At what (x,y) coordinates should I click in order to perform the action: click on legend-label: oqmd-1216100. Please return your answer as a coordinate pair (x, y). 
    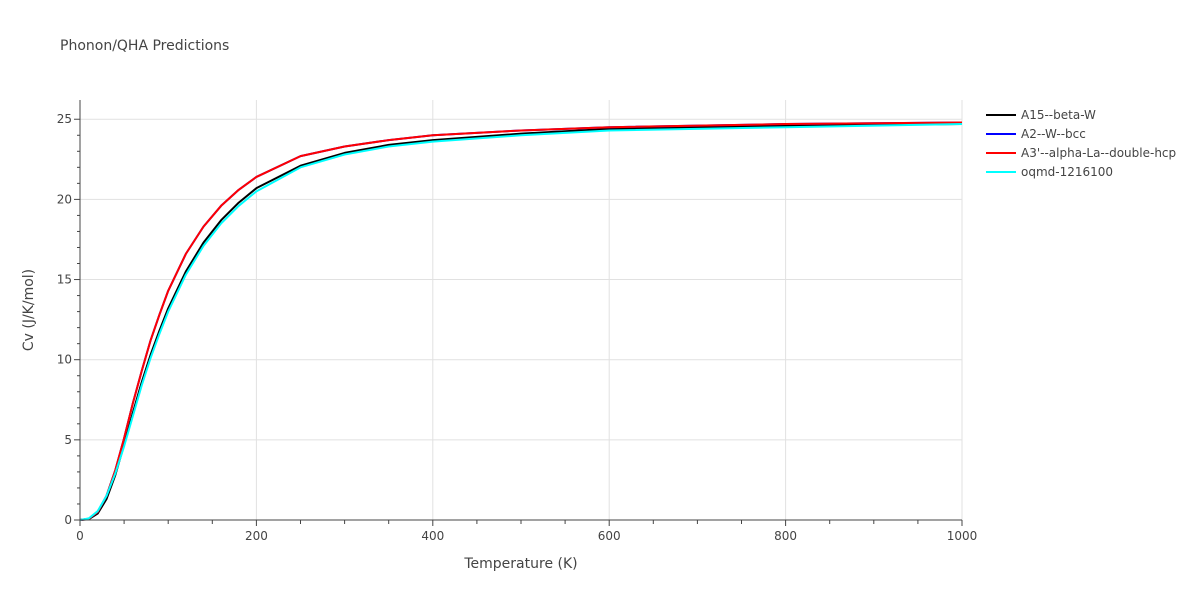
    Looking at the image, I should click on (1067, 172).